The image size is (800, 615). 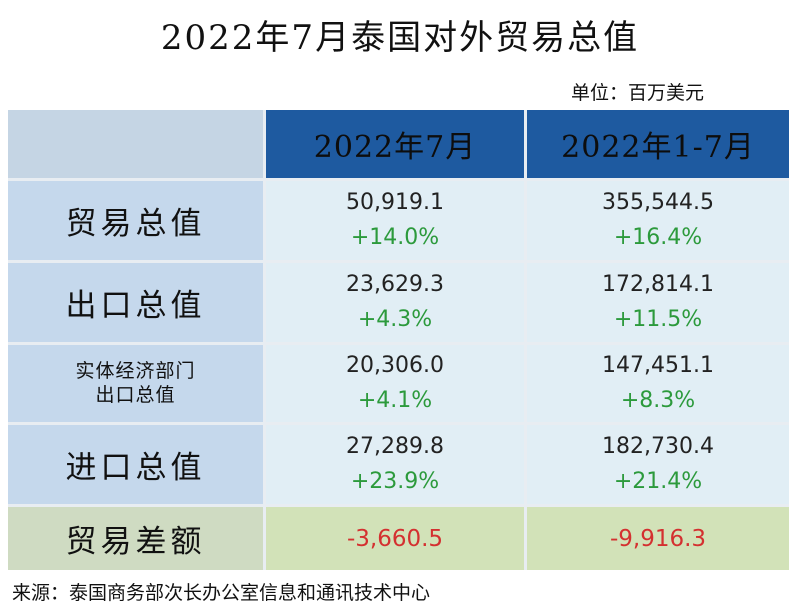 I want to click on cell-change: +11.5%, so click(x=658, y=319).